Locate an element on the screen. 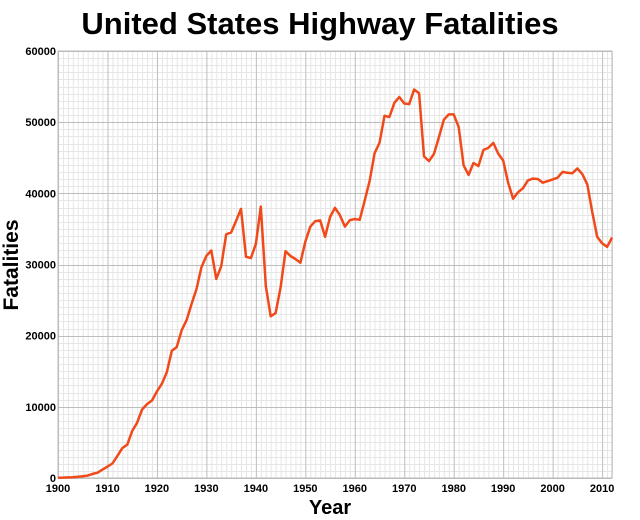 This screenshot has height=520, width=640. y-axis-ticks: 0 10000 20000 30000 40000 50000 60000 is located at coordinates (40, 265).